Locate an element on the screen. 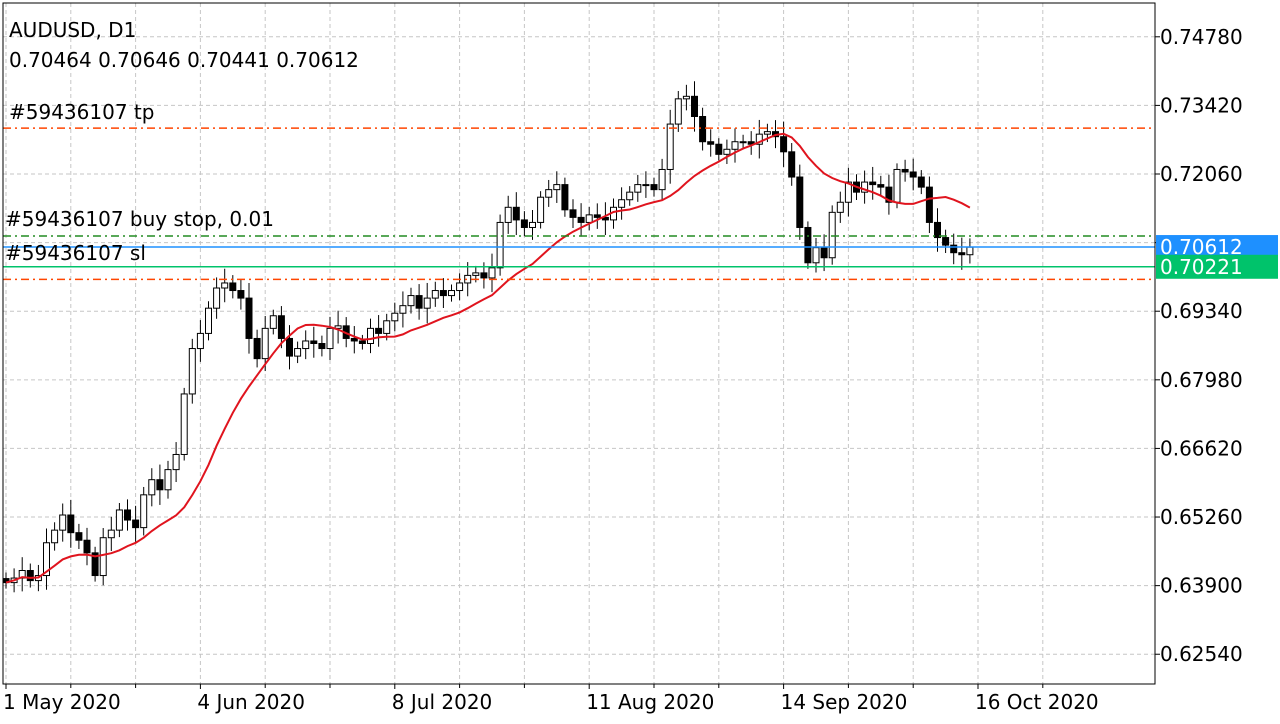 This screenshot has width=1280, height=724. price-tick-label: 0.73420 is located at coordinates (1201, 105).